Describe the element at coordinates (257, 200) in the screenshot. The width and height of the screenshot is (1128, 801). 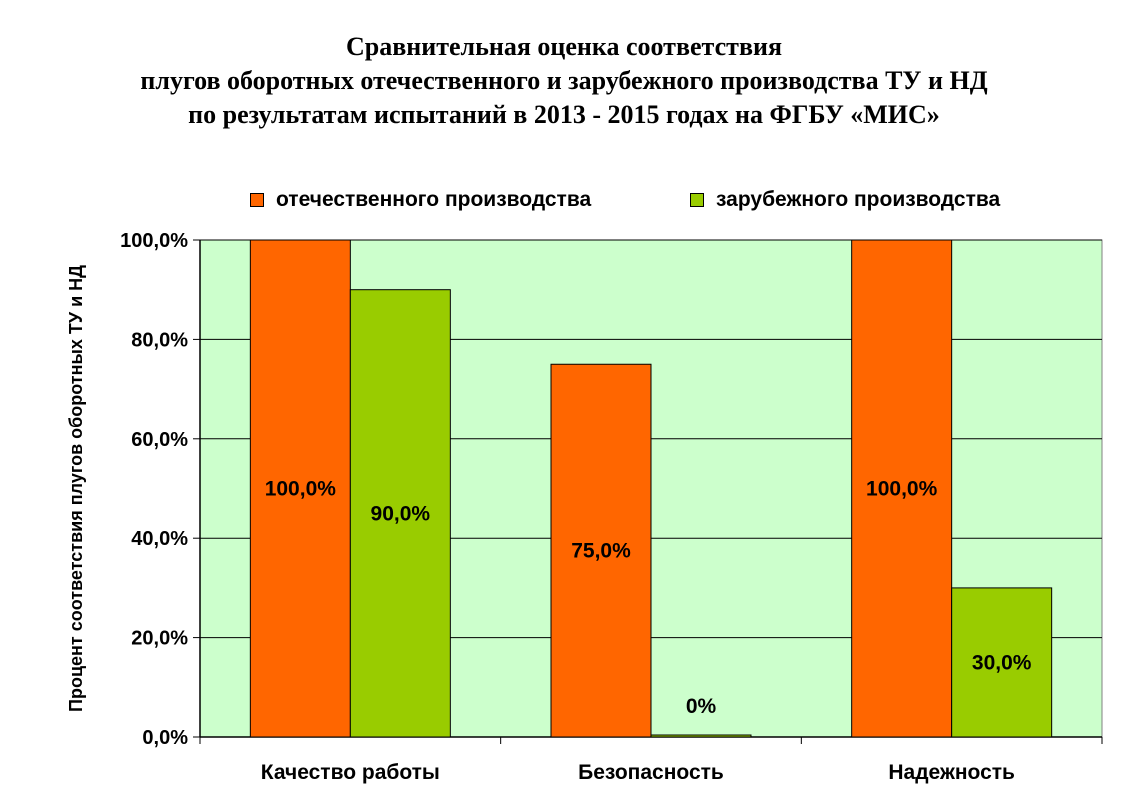
I see `legend-swatch-domestic` at that location.